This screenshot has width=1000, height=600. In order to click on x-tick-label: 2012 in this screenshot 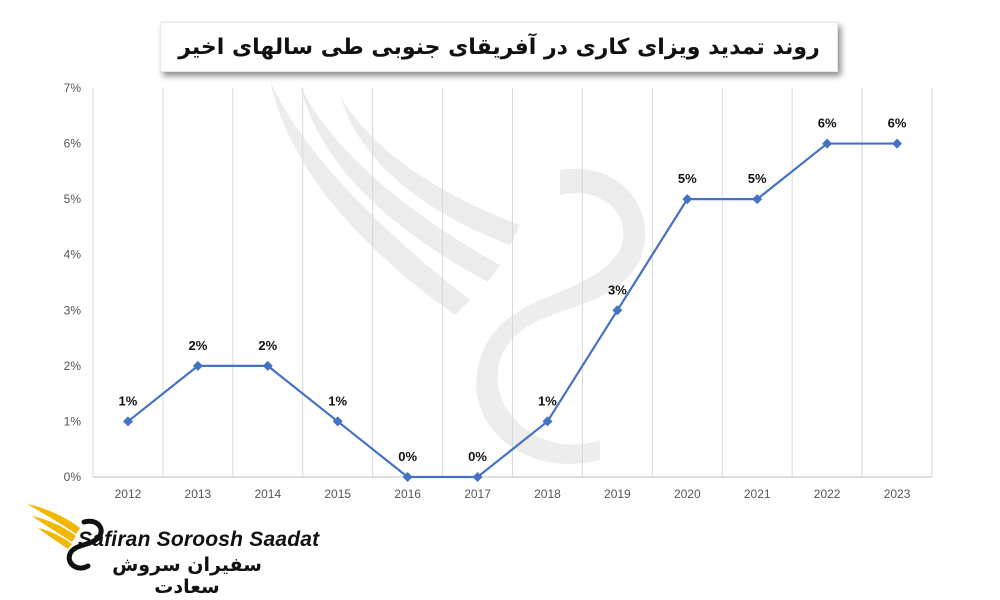, I will do `click(128, 494)`.